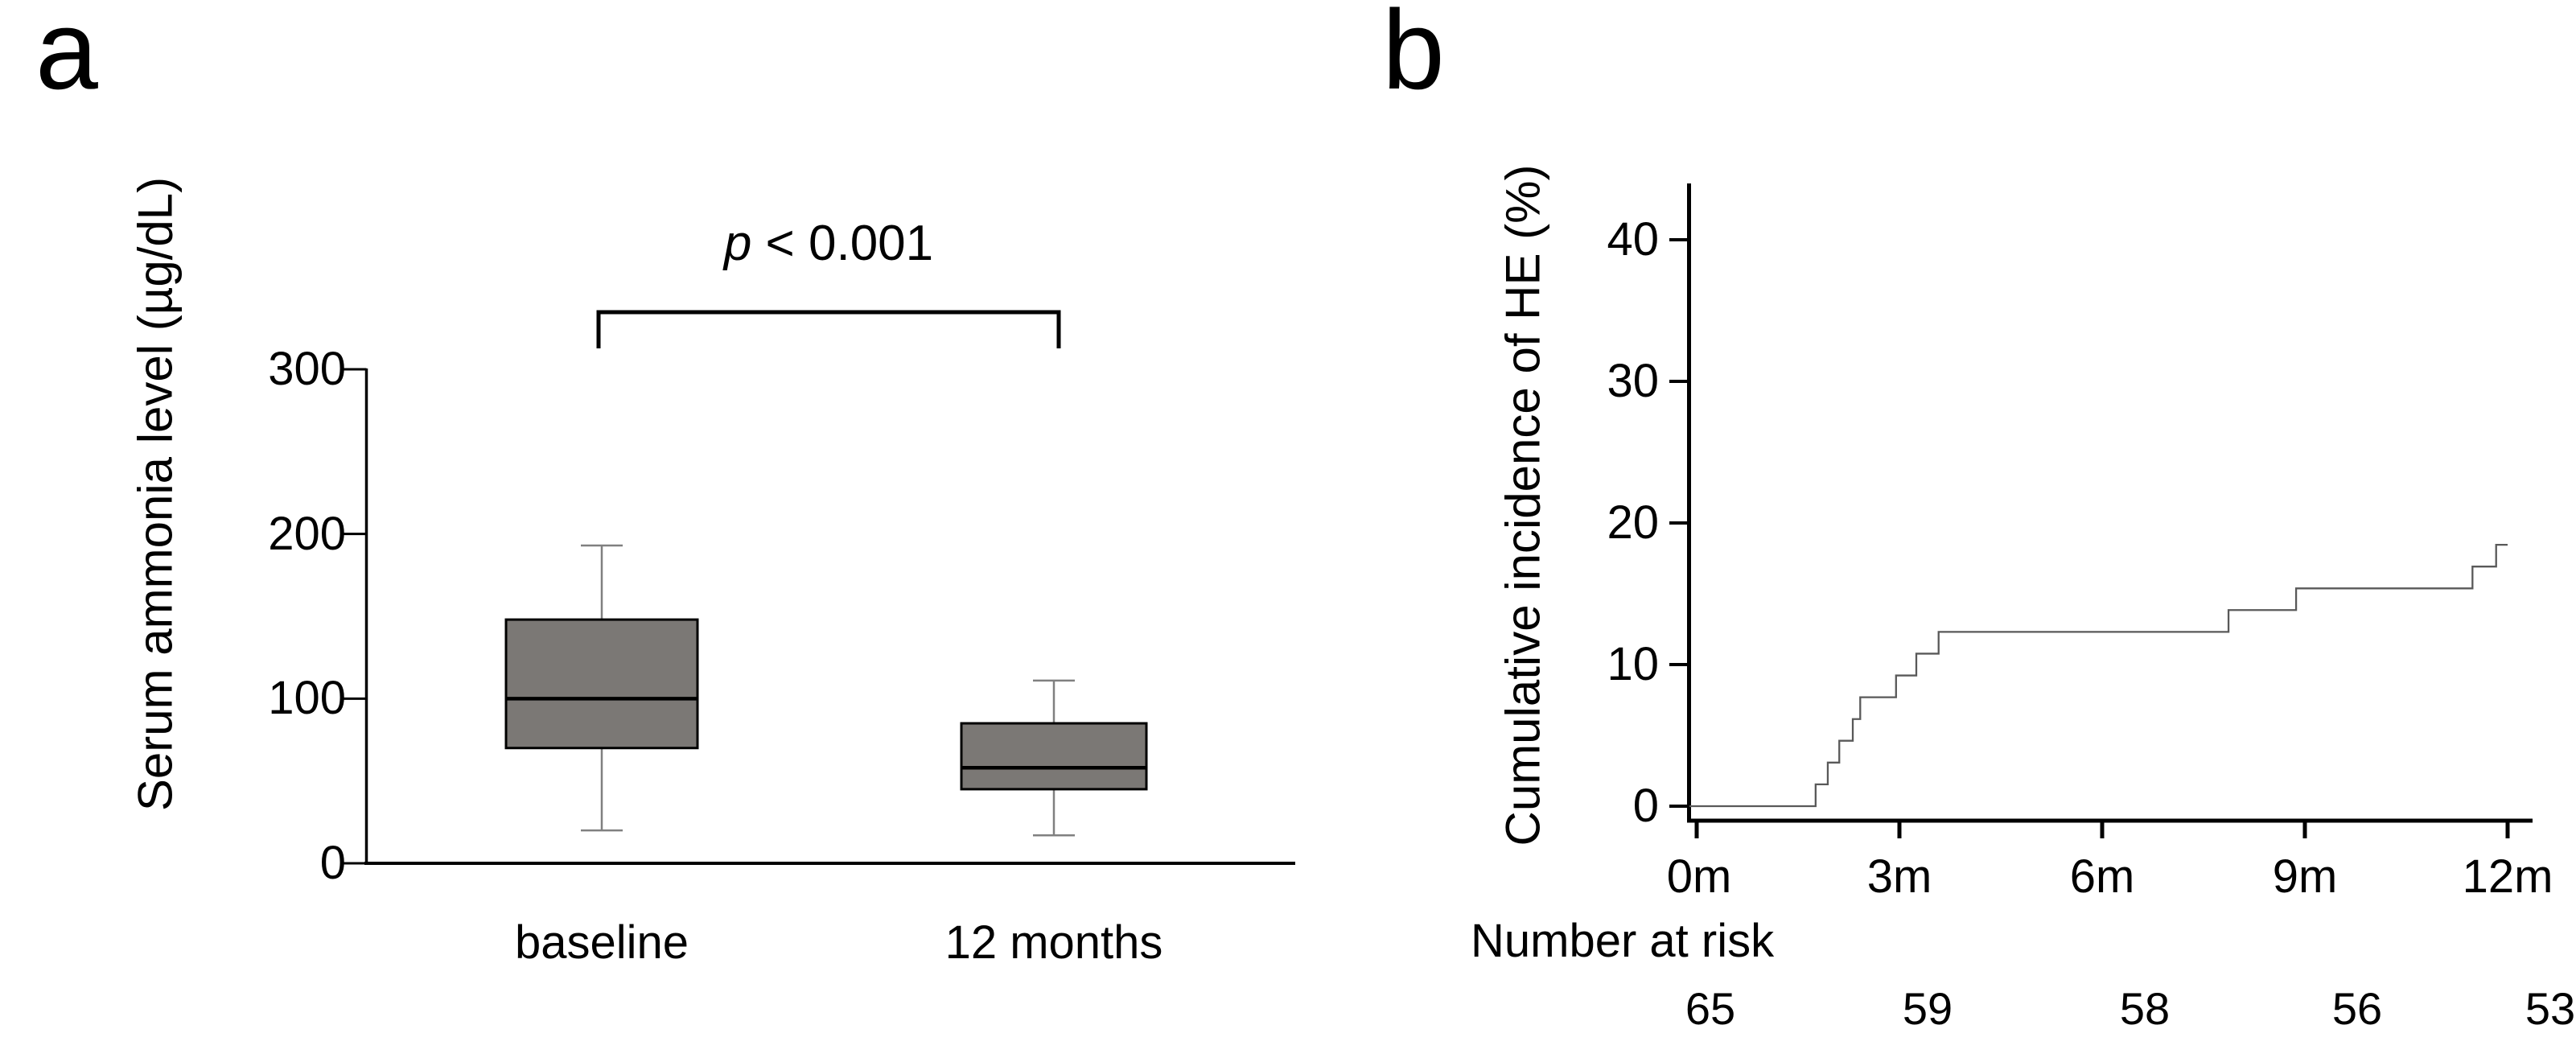 This screenshot has height=1058, width=2576. What do you see at coordinates (2305, 876) in the screenshot?
I see `panel-b-x-tick-label: 9m` at bounding box center [2305, 876].